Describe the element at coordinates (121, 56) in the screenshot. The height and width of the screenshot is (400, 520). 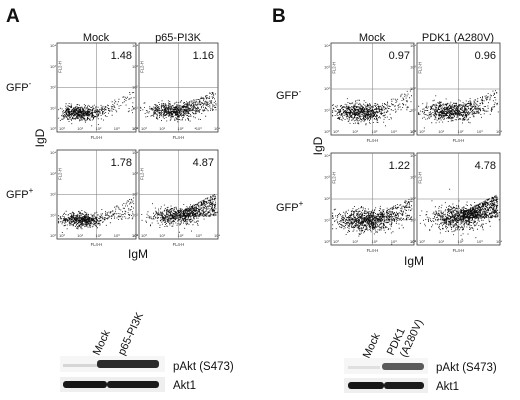
I see `quadrant-percent-label: 1.48` at that location.